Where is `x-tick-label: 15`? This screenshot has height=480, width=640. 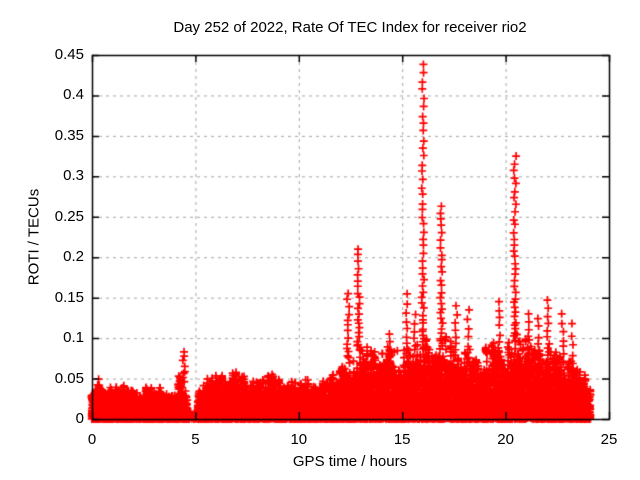 x-tick-label: 15 is located at coordinates (402, 439).